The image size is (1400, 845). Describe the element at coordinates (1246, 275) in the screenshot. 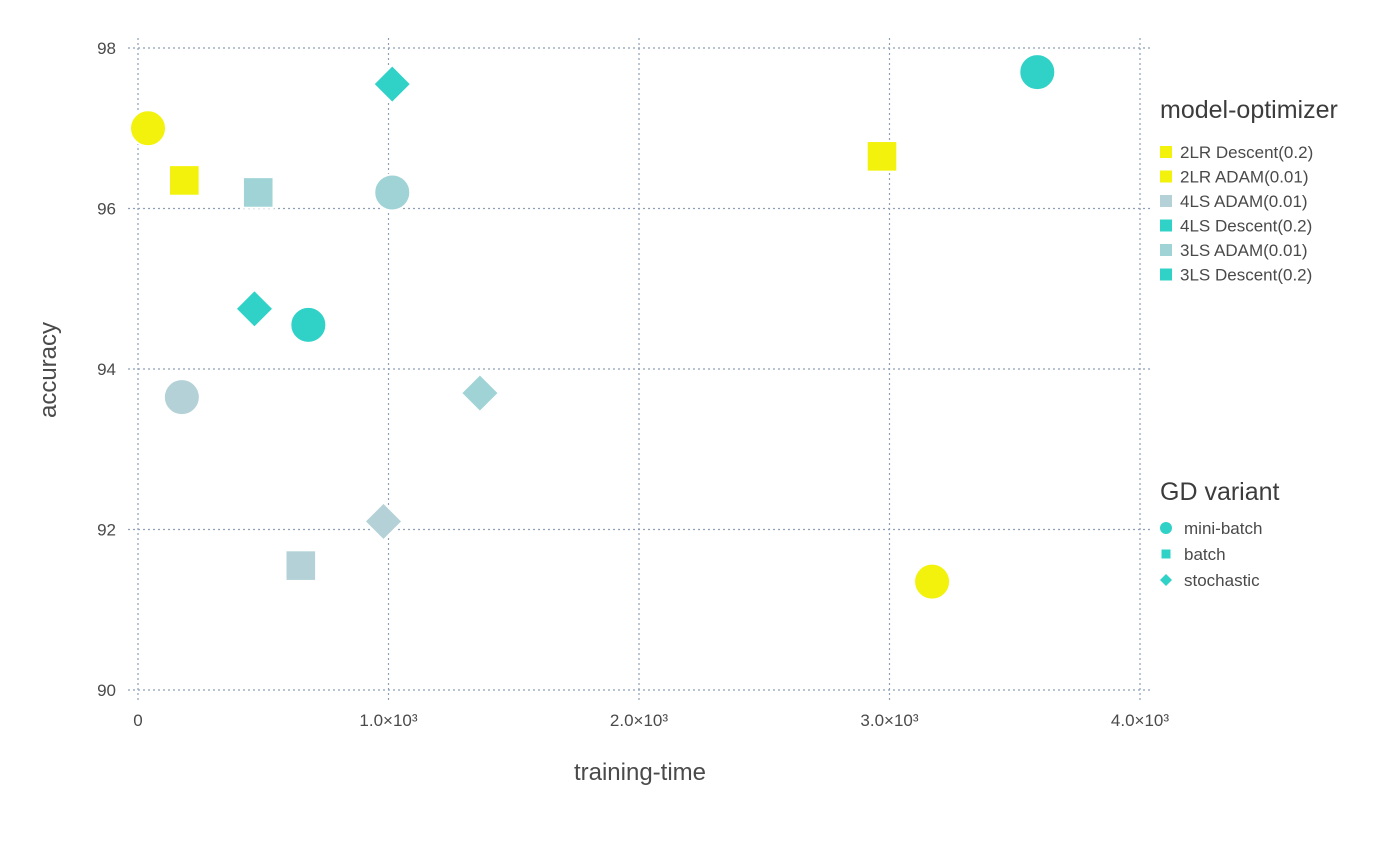

I see `legend-label: 3LS Descent(0.2)` at that location.